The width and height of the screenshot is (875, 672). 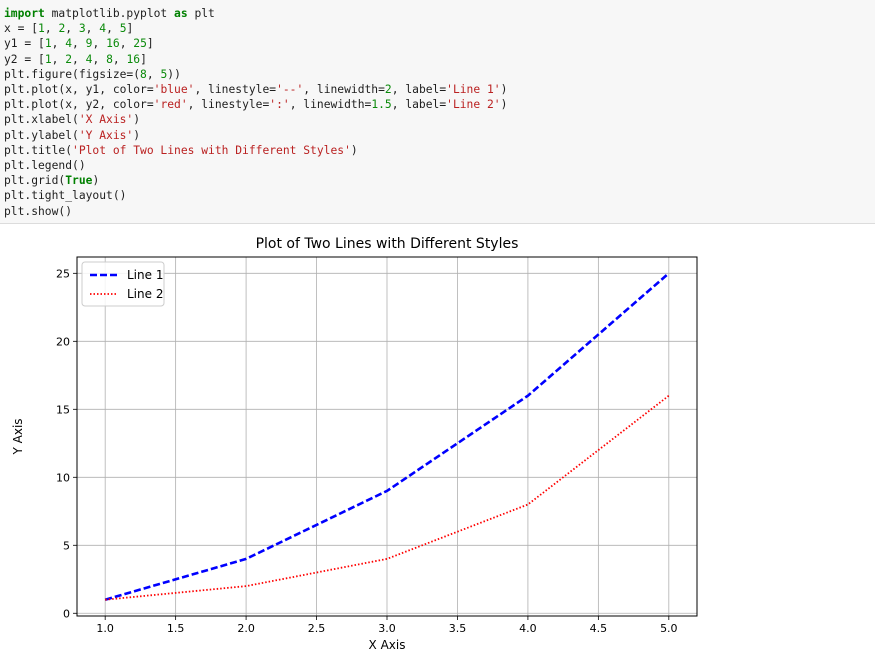 I want to click on code-line: plt.tight_layout(), so click(x=65, y=195).